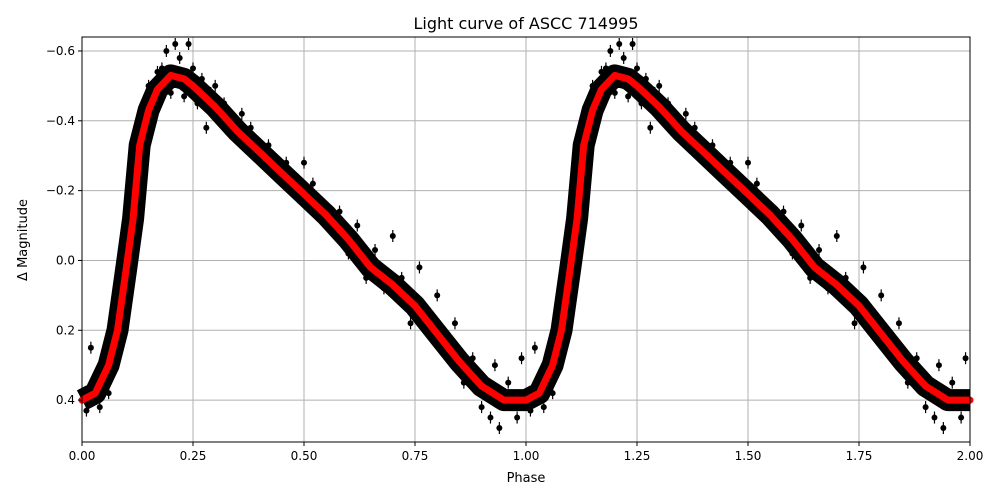  Describe the element at coordinates (65, 400) in the screenshot. I see `y-tick-label: 0.4` at that location.